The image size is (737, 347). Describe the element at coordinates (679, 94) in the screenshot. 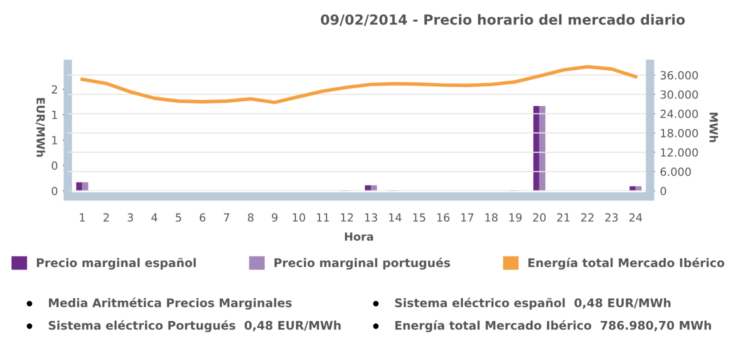

I see `y2-tick-label: 30.000` at that location.